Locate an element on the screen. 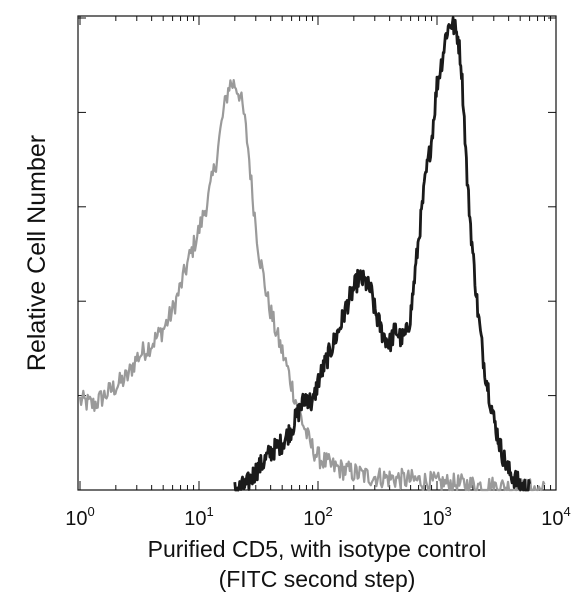  x-axis-label: Purified CD5, with isotype control is located at coordinates (317, 549).